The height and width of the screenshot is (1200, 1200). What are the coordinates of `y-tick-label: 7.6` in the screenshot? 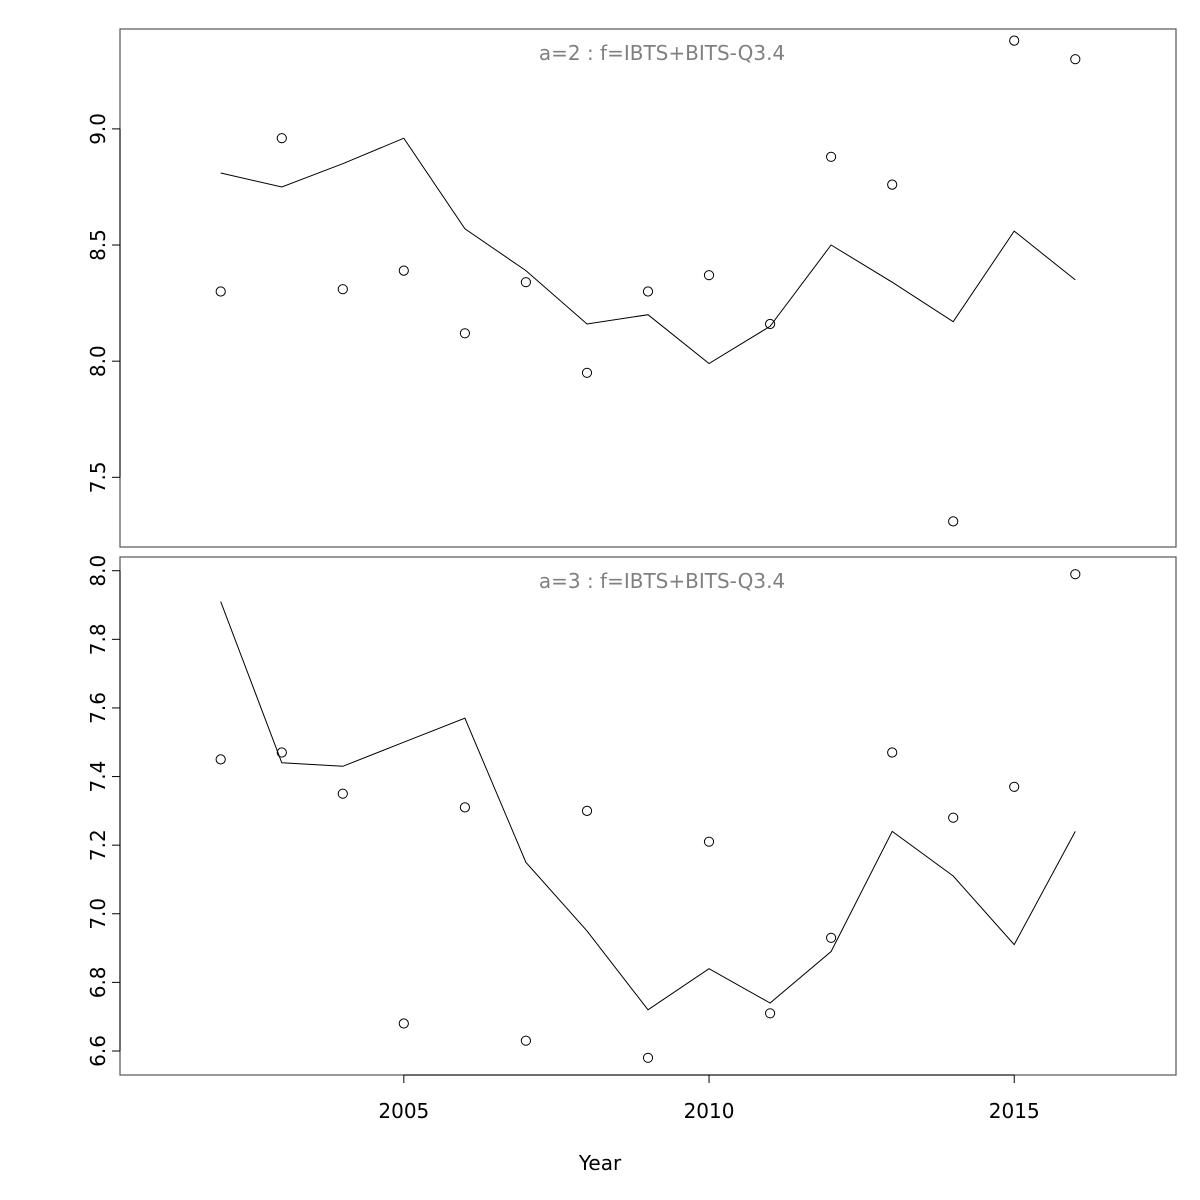 It's located at (98, 708).